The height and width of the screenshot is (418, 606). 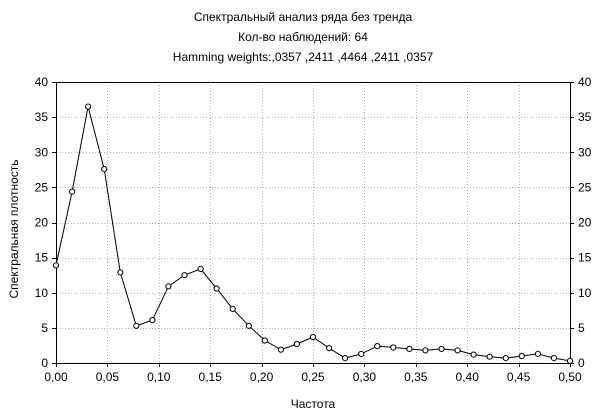 I want to click on x-tick-label: 0,05, so click(x=108, y=377).